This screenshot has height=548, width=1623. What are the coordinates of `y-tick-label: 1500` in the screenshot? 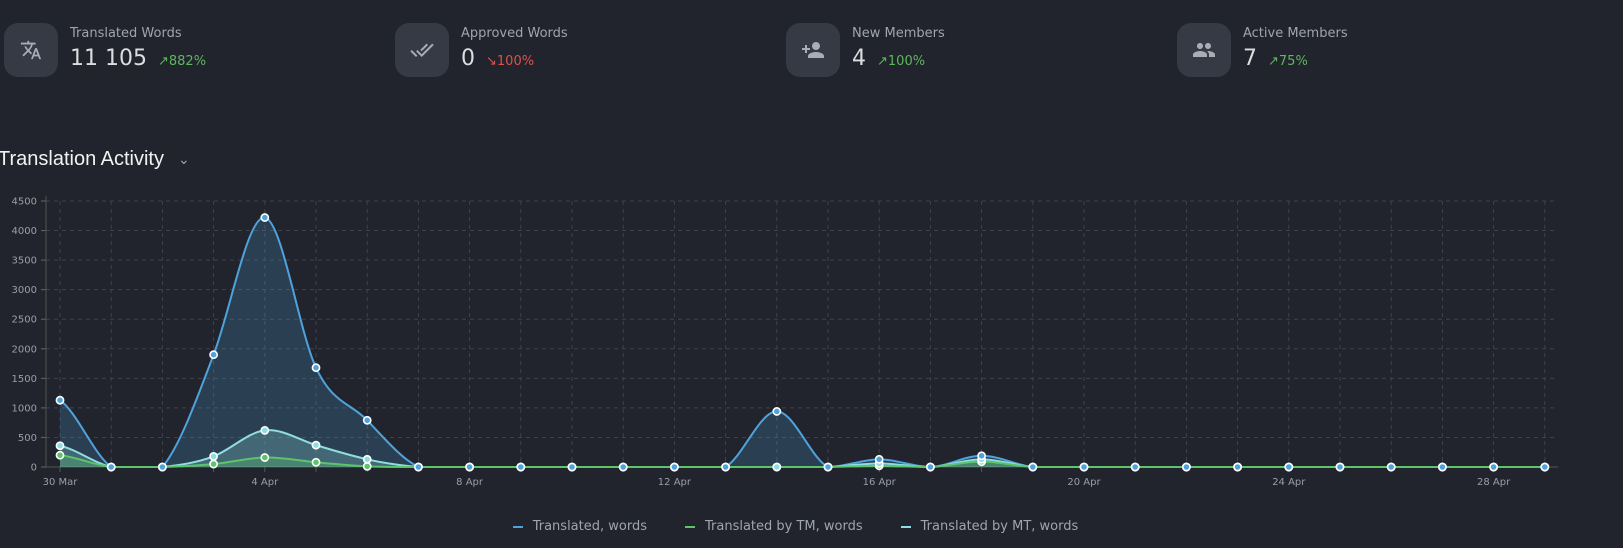 It's located at (24, 379).